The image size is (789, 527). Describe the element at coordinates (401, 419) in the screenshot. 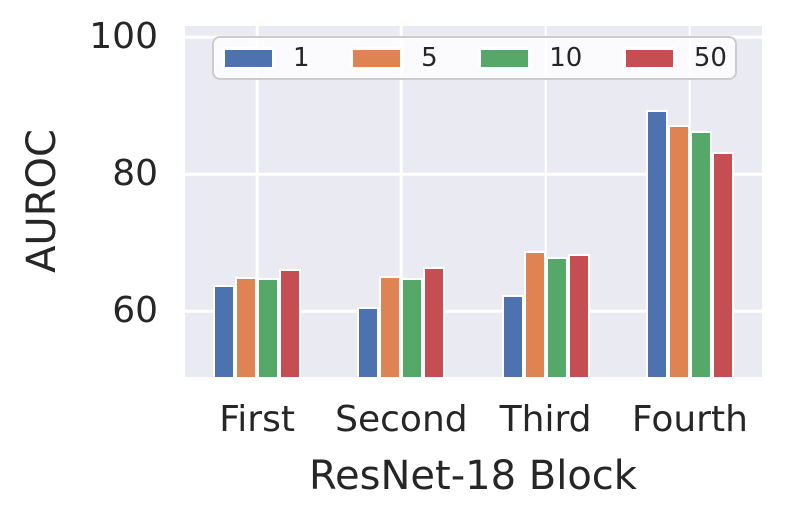

I see `x-tick-label: Second` at that location.